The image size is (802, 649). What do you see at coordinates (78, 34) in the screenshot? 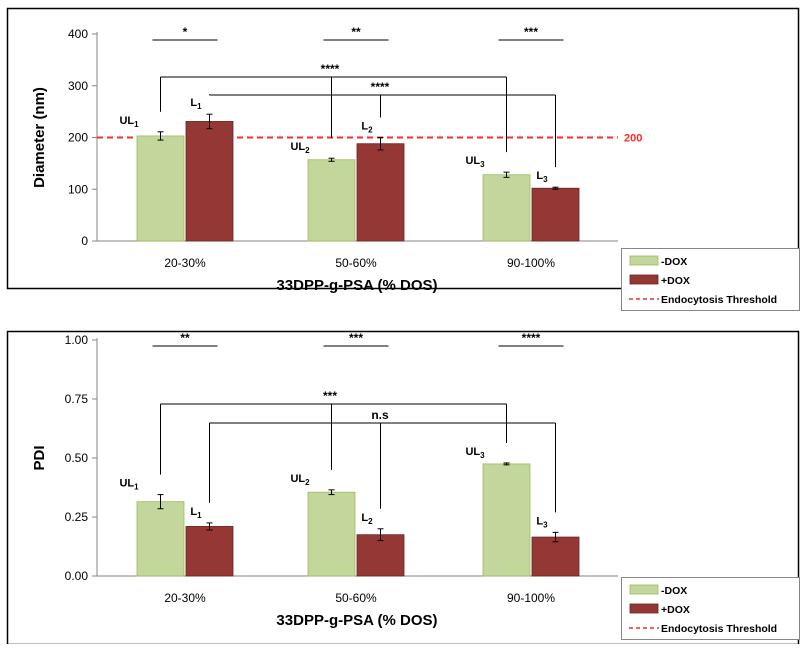
I see `y-tick-label: 400` at bounding box center [78, 34].